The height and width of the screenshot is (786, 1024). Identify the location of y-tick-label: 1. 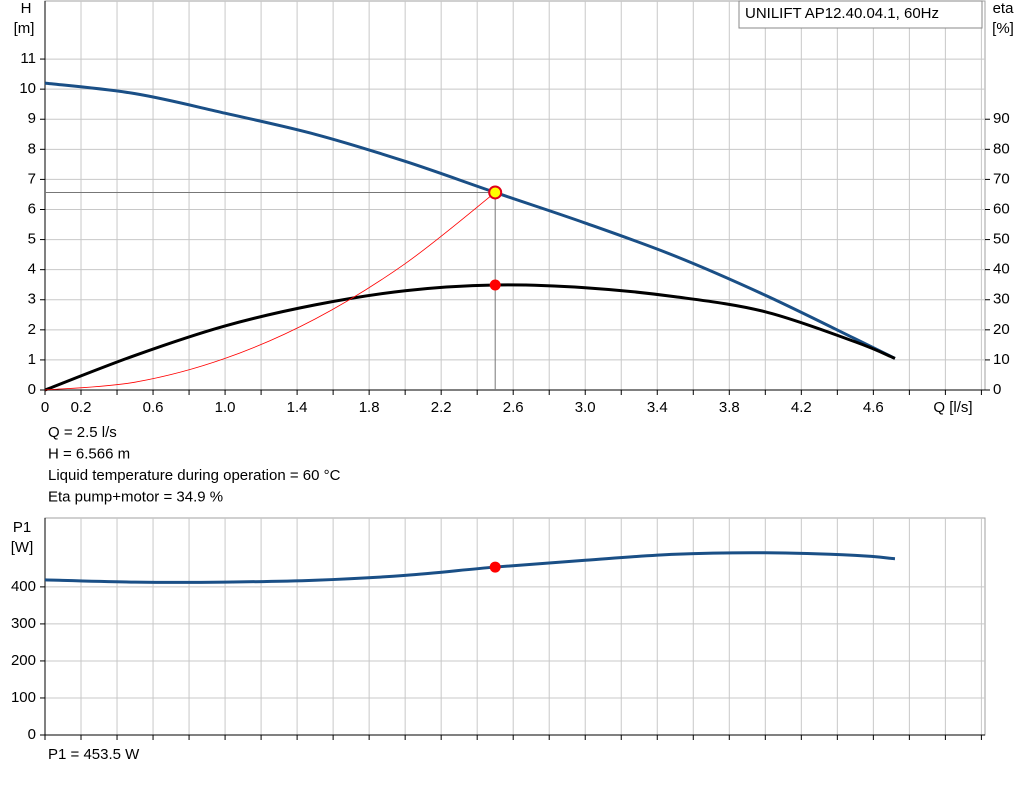
(32, 359).